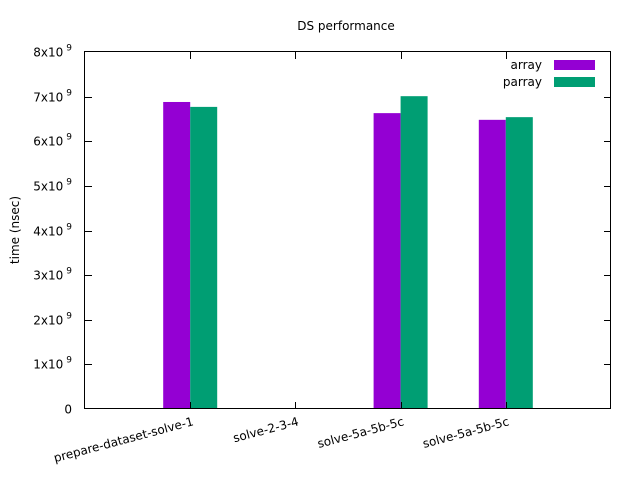  What do you see at coordinates (123, 439) in the screenshot?
I see `x-tick-label: prepare-dataset-solve-1` at bounding box center [123, 439].